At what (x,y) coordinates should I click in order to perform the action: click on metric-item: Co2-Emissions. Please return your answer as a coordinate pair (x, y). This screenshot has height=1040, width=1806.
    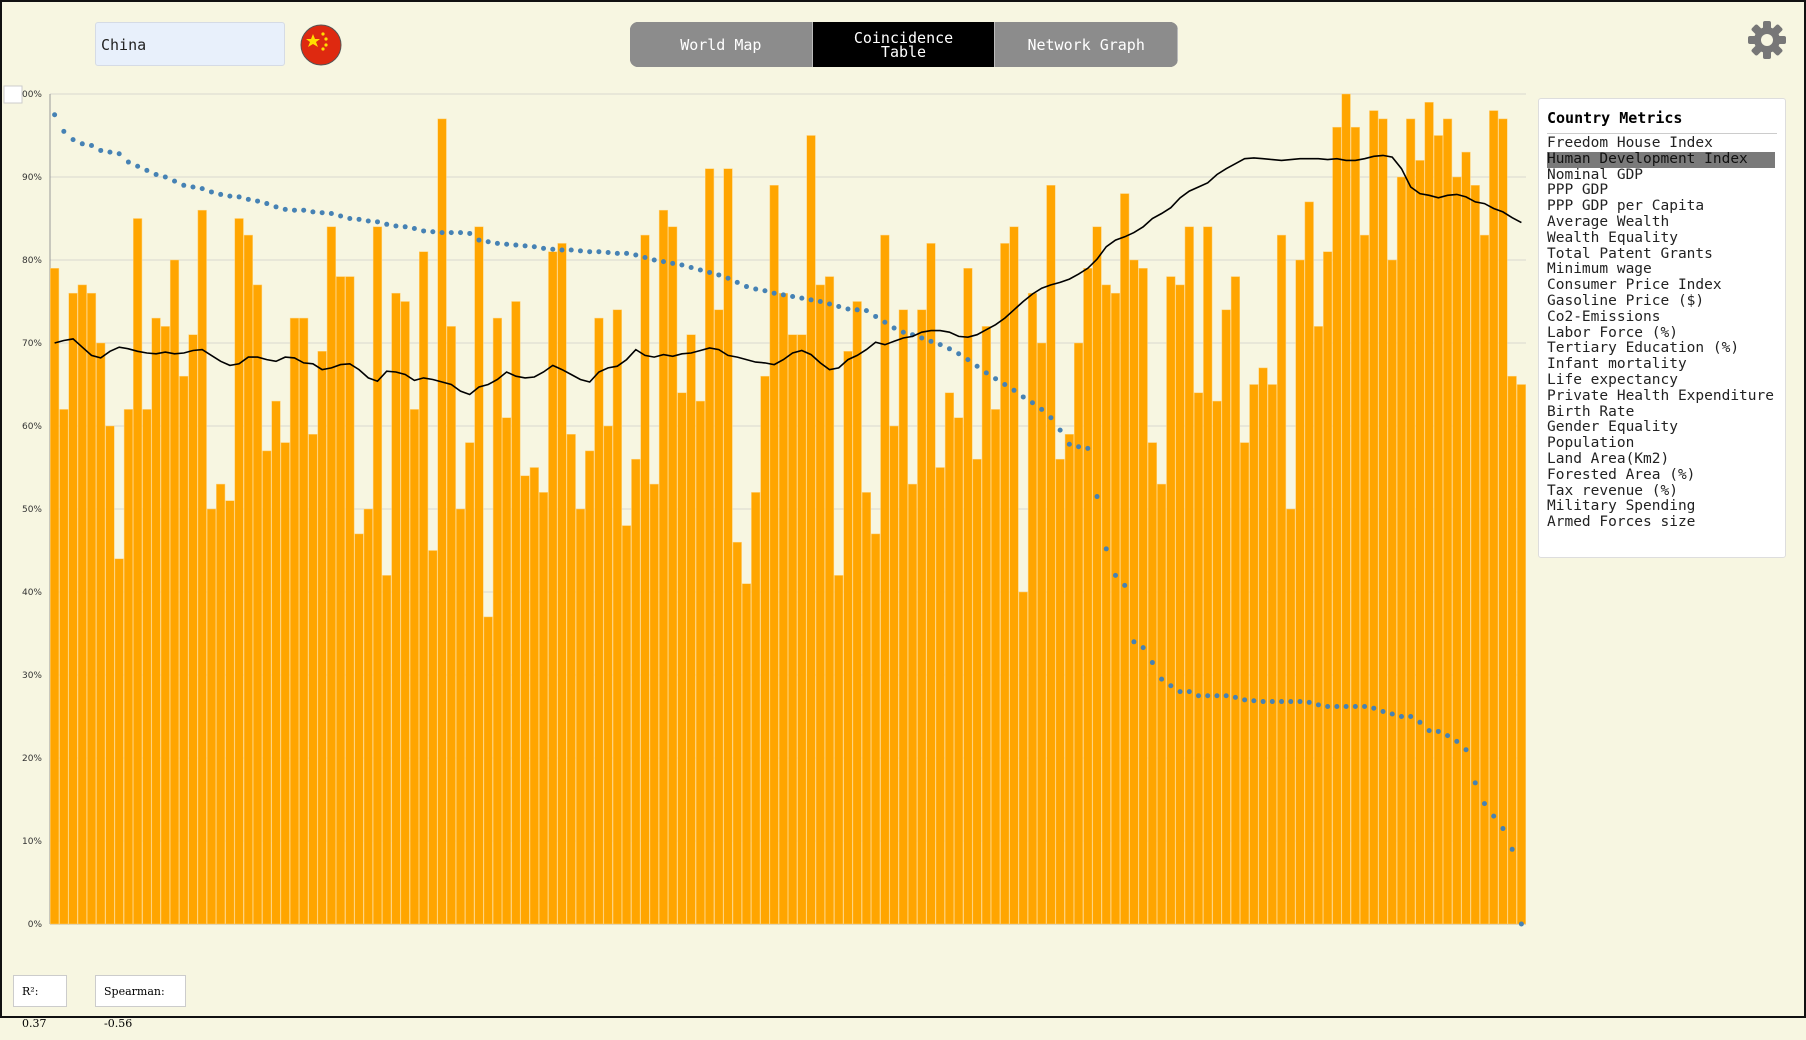
    Looking at the image, I should click on (1604, 316).